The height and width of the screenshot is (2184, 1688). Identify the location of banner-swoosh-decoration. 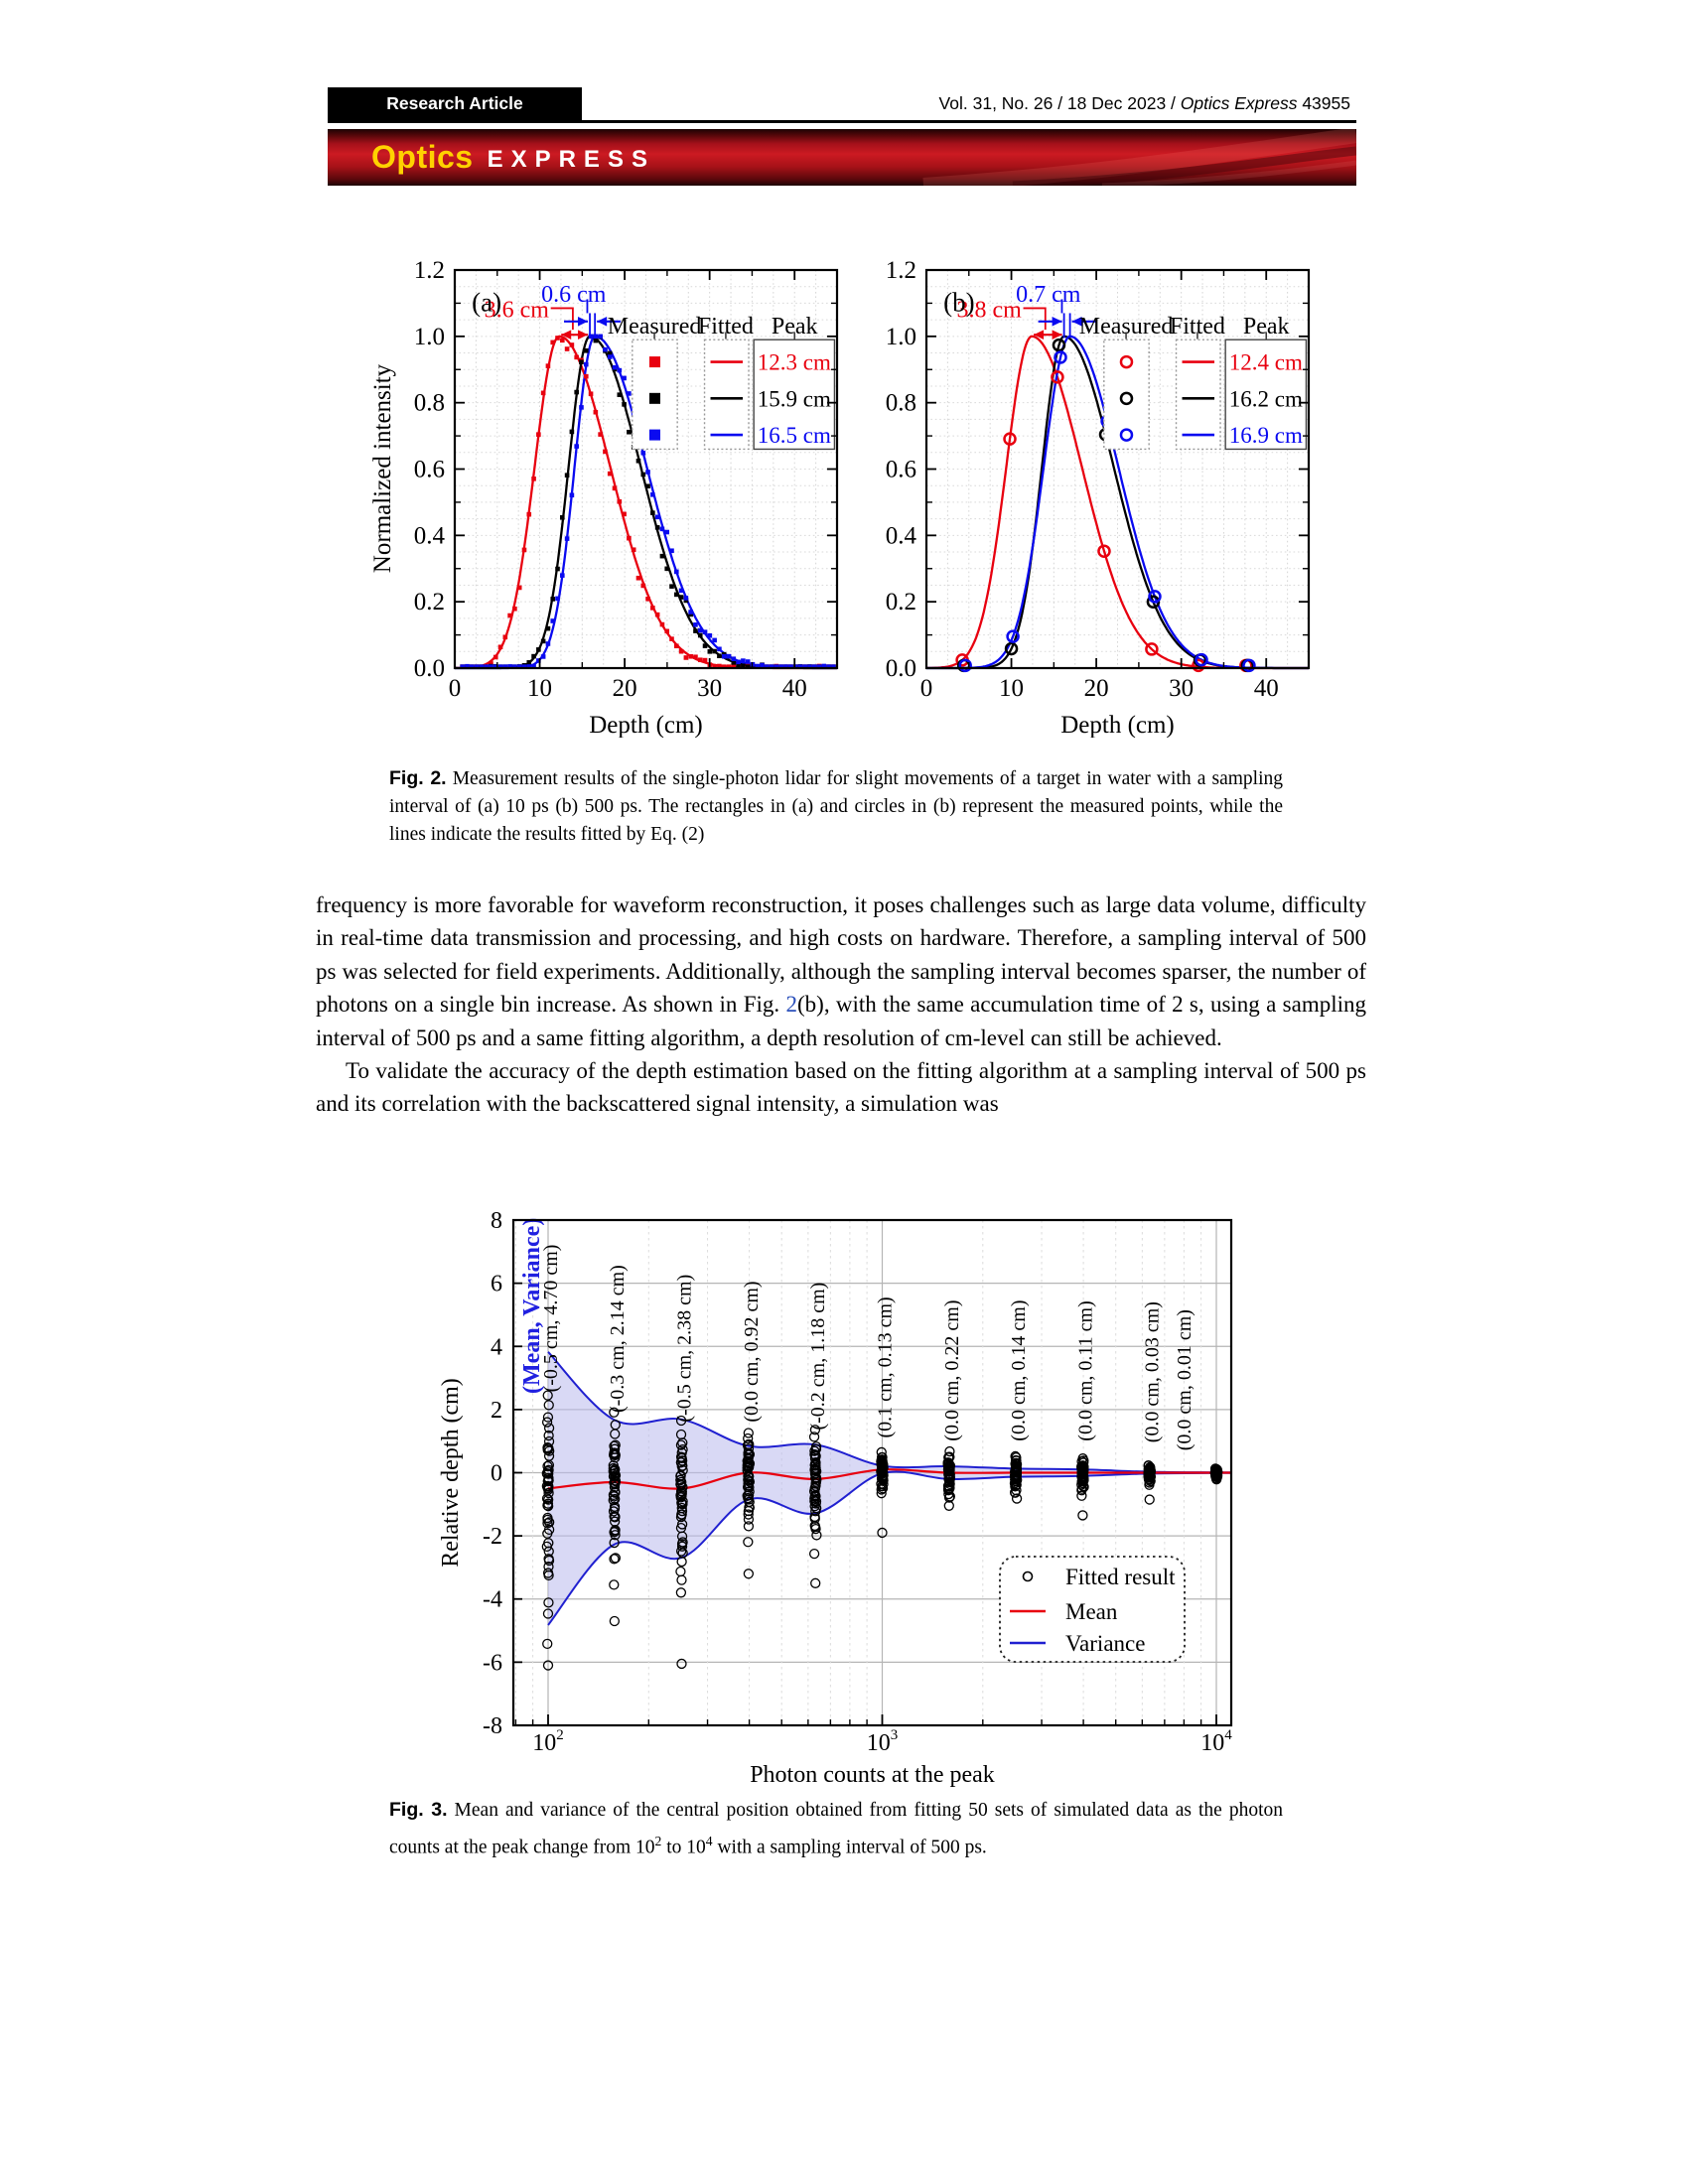
(1139, 157).